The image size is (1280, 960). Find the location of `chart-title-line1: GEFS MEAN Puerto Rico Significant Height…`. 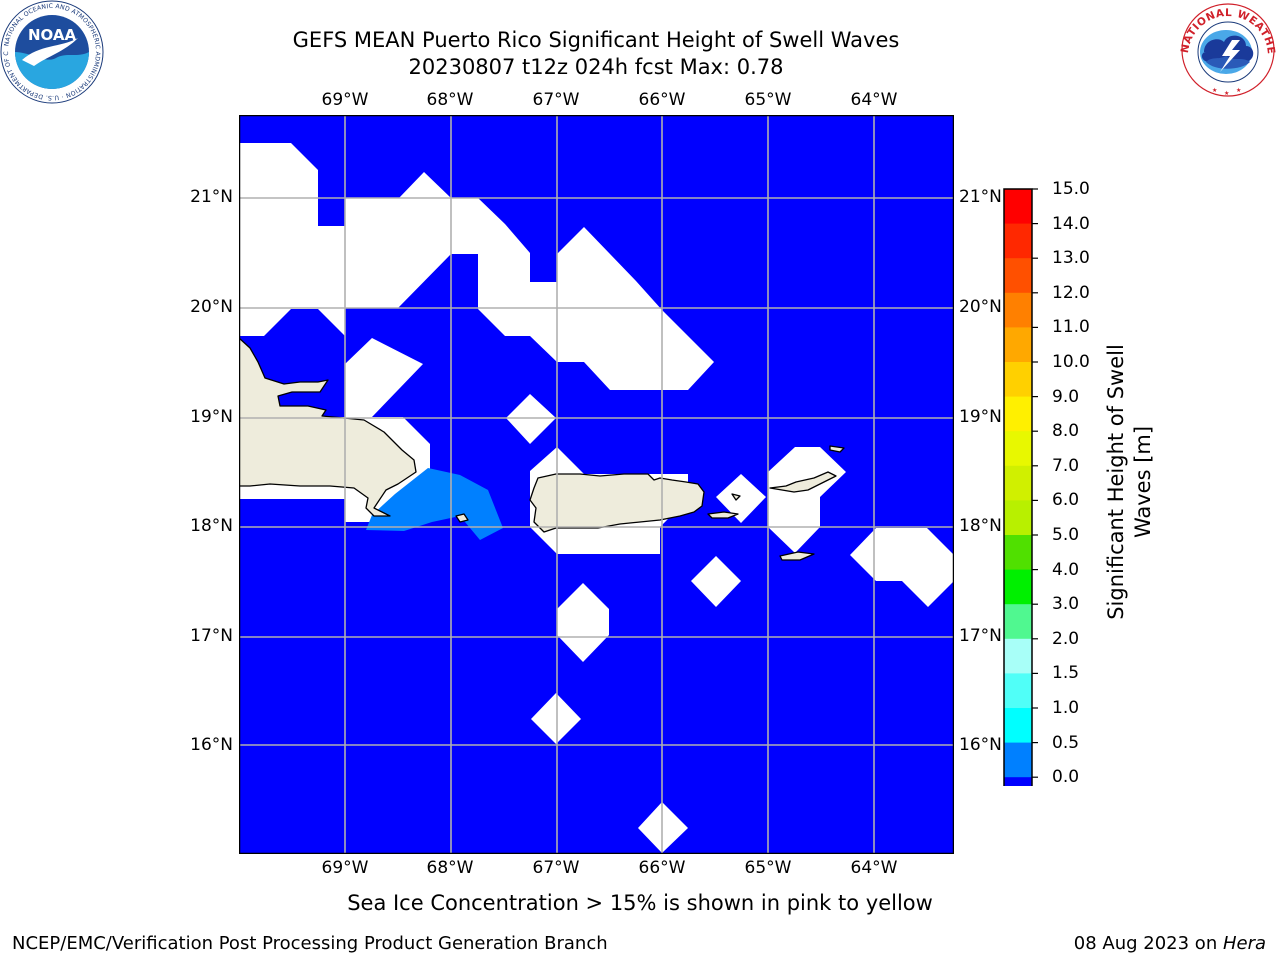

chart-title-line1: GEFS MEAN Puerto Rico Significant Height… is located at coordinates (596, 40).